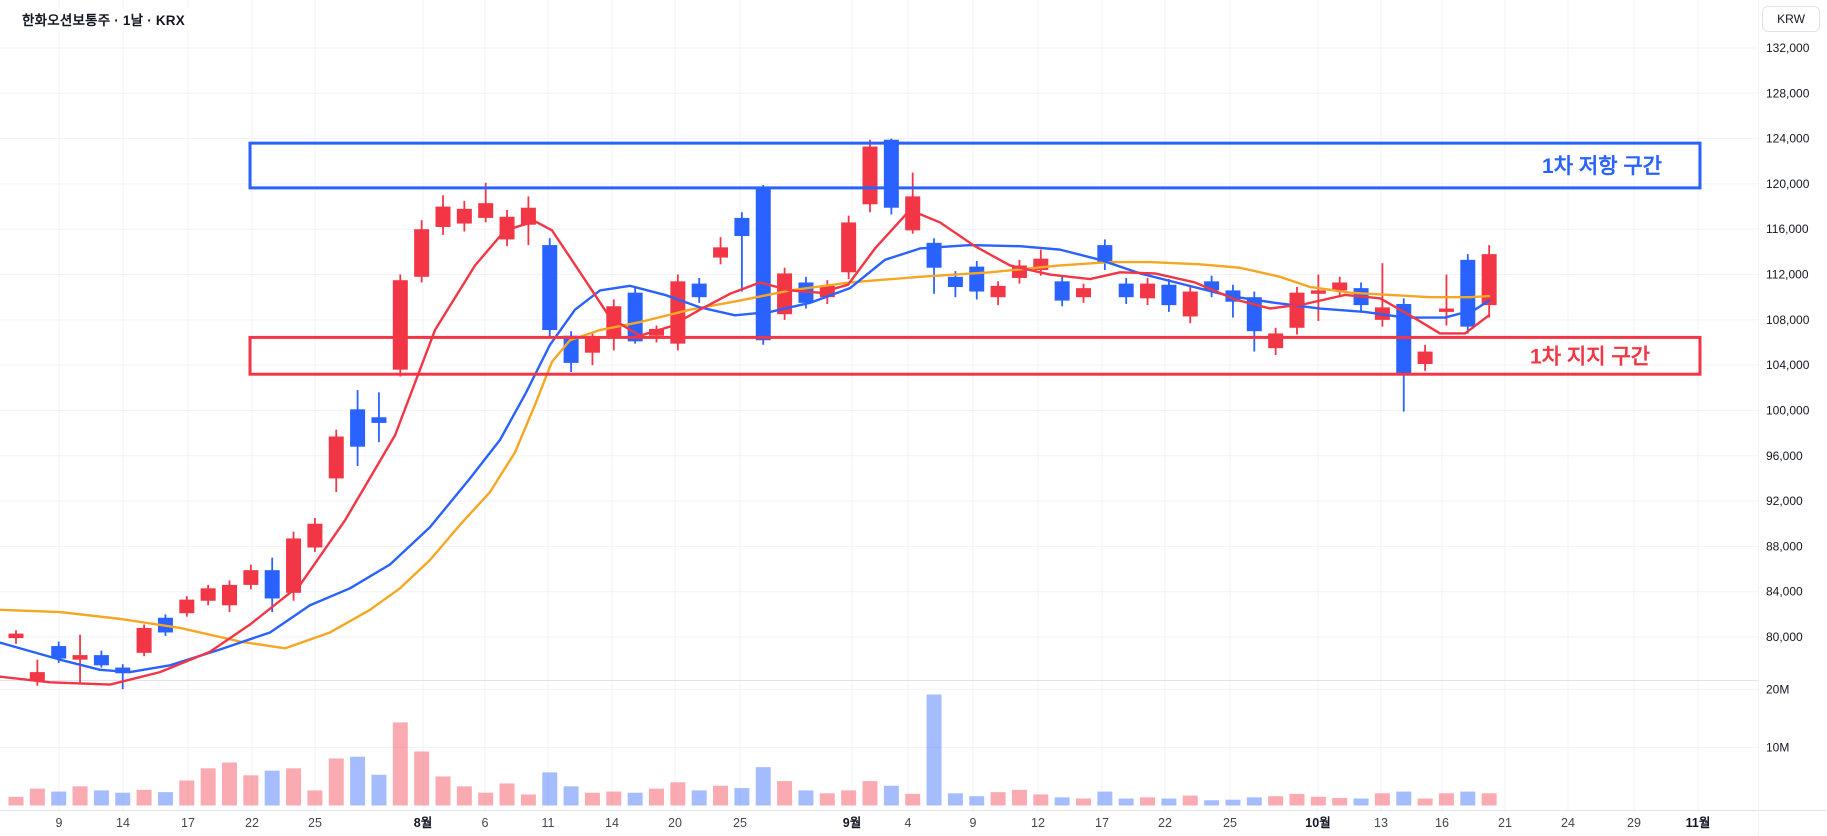 The image size is (1827, 836). I want to click on time-axis-label: 9, so click(973, 823).